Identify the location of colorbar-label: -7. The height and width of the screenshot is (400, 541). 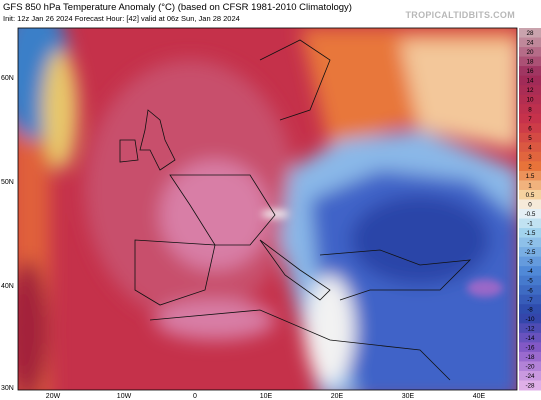
(530, 300).